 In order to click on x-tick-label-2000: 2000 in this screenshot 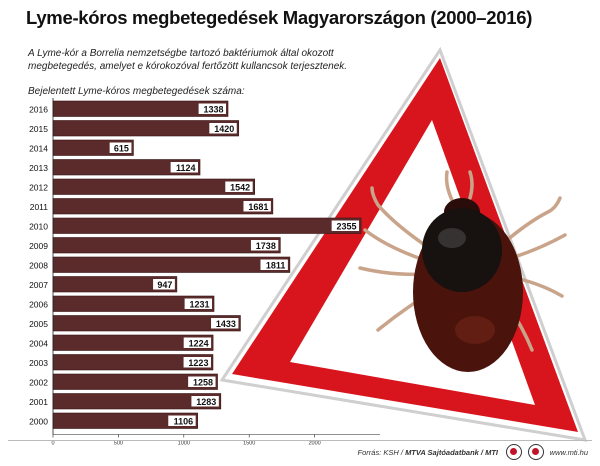, I will do `click(314, 444)`.